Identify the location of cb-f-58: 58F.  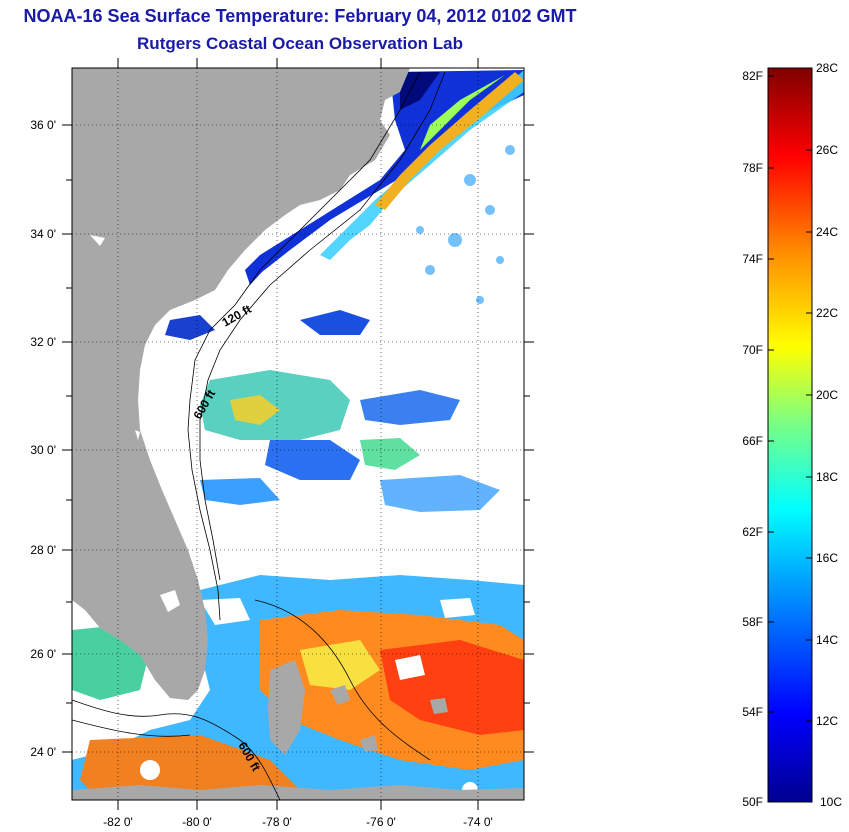
(752, 622).